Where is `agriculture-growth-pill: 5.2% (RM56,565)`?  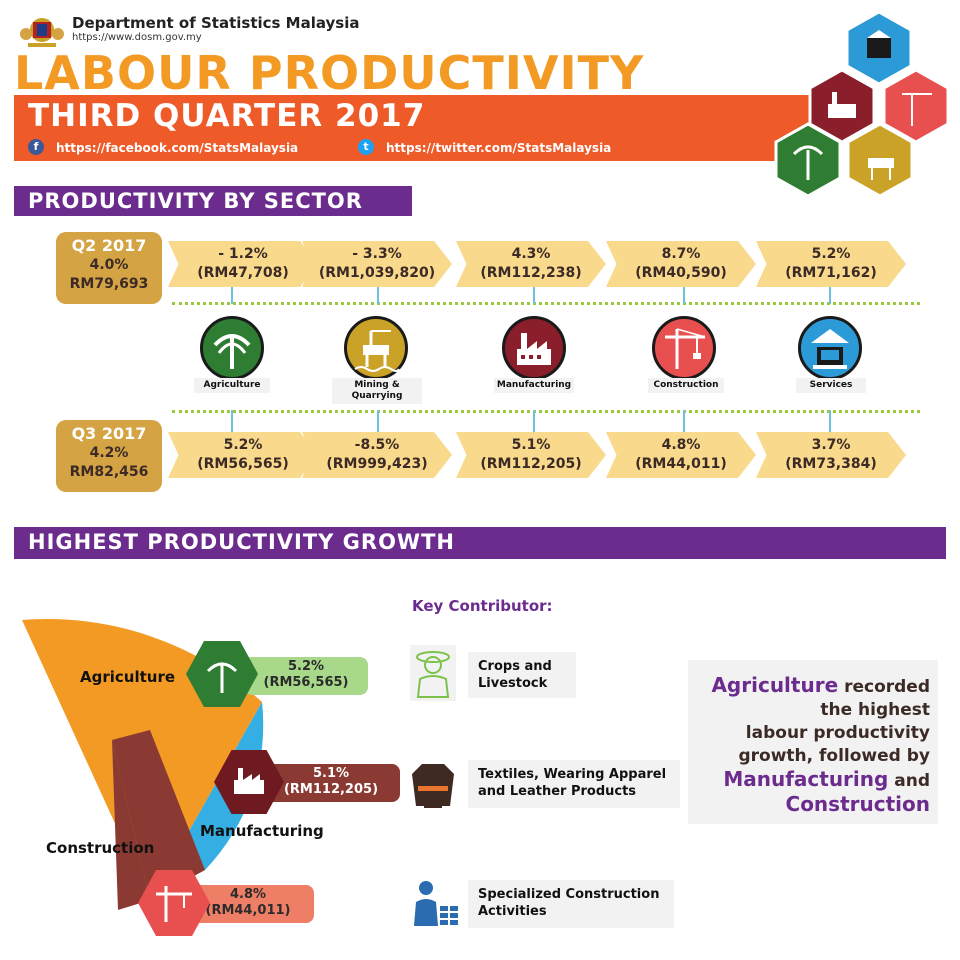
agriculture-growth-pill: 5.2% (RM56,565) is located at coordinates (306, 676).